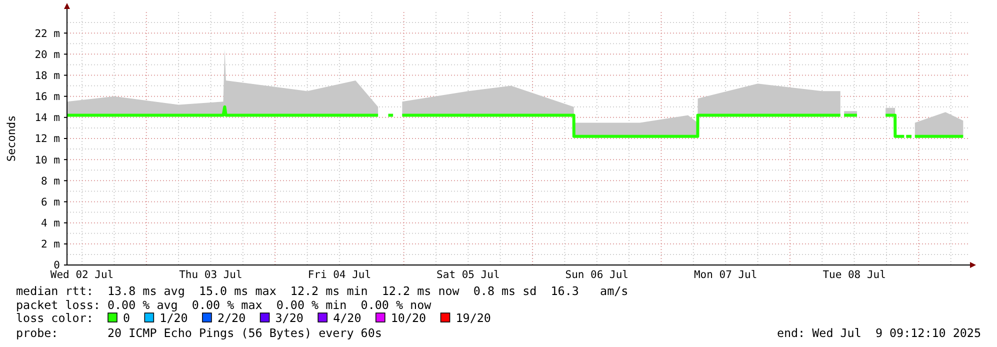  Describe the element at coordinates (596, 275) in the screenshot. I see `x-tick-label: Sun 06 Jul` at that location.